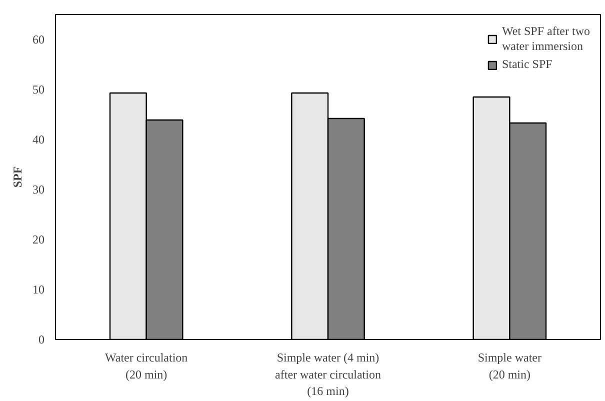  I want to click on x-tick-label: Simple water (4 min) after water circulation (16 min), so click(328, 374).